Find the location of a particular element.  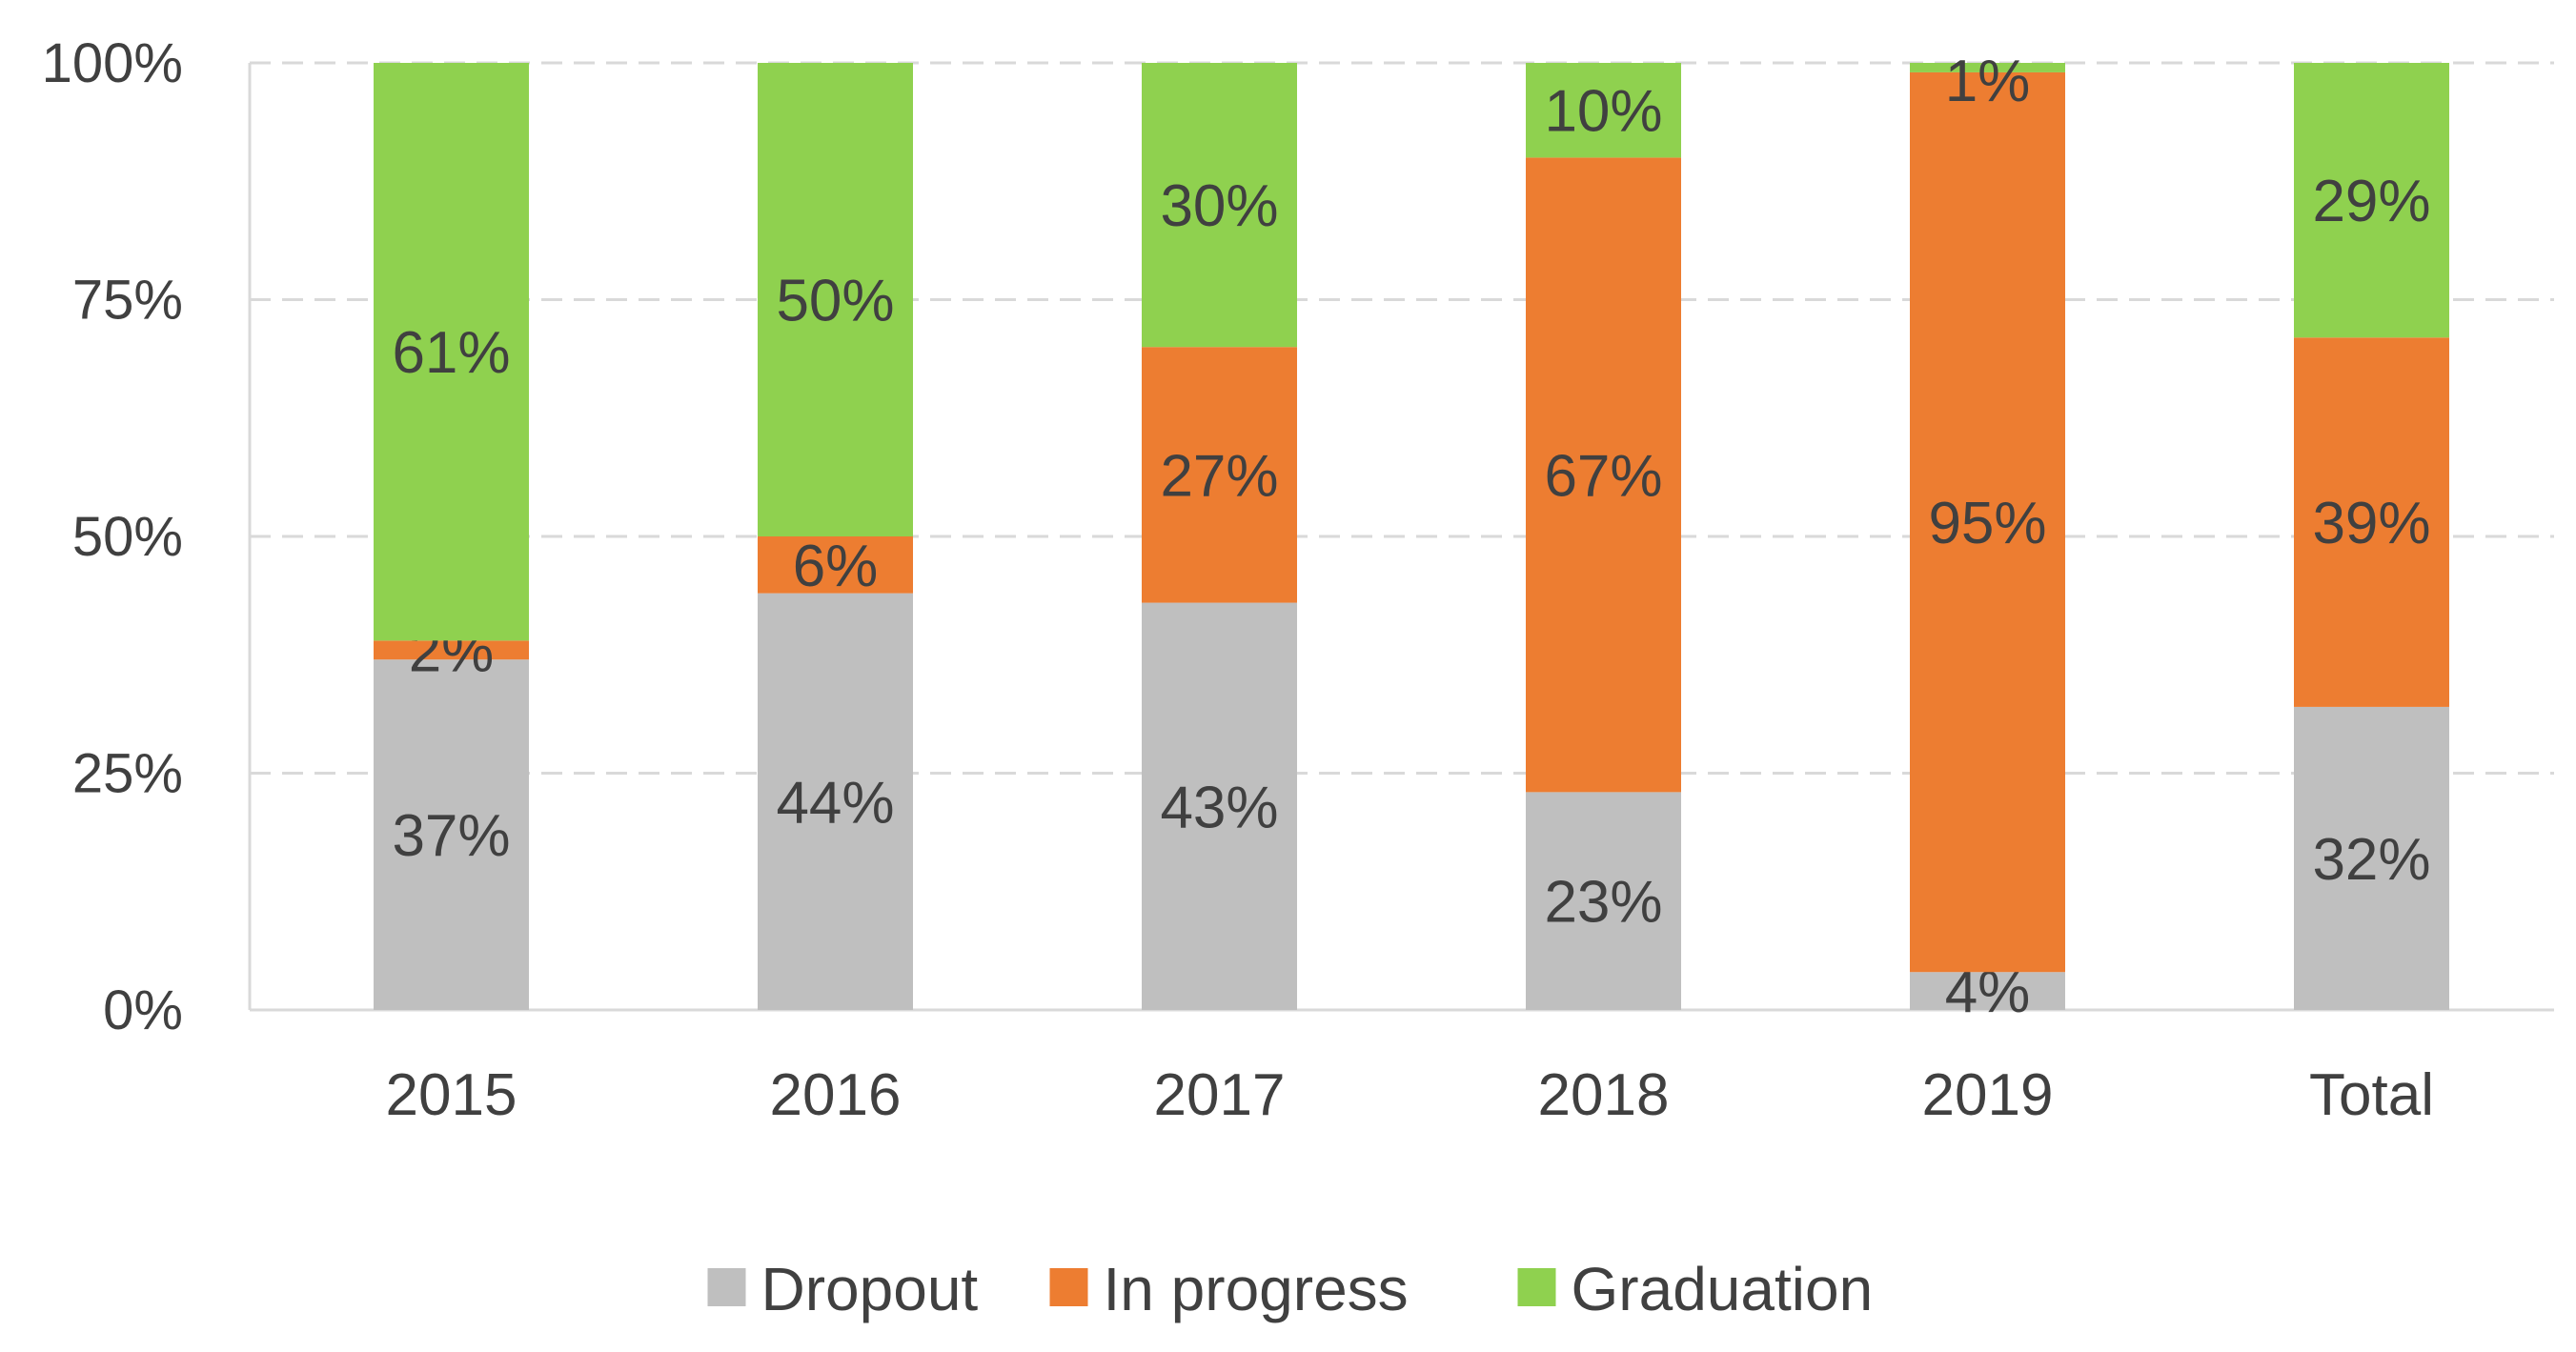

data-label: 6% is located at coordinates (836, 566).